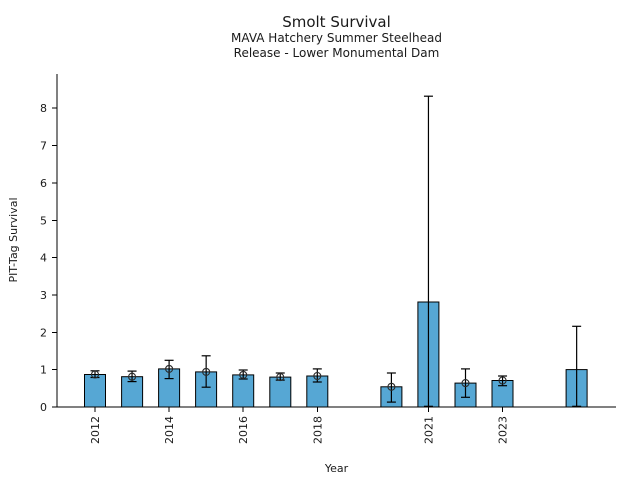  I want to click on y-tick-label-3: 3, so click(43, 295).